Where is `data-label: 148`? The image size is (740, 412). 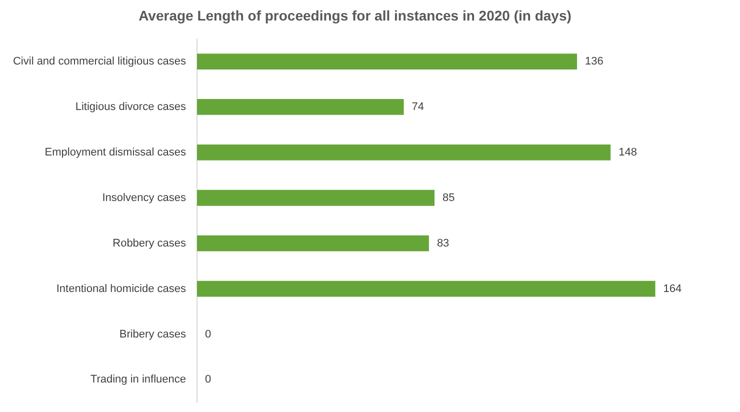 data-label: 148 is located at coordinates (627, 152).